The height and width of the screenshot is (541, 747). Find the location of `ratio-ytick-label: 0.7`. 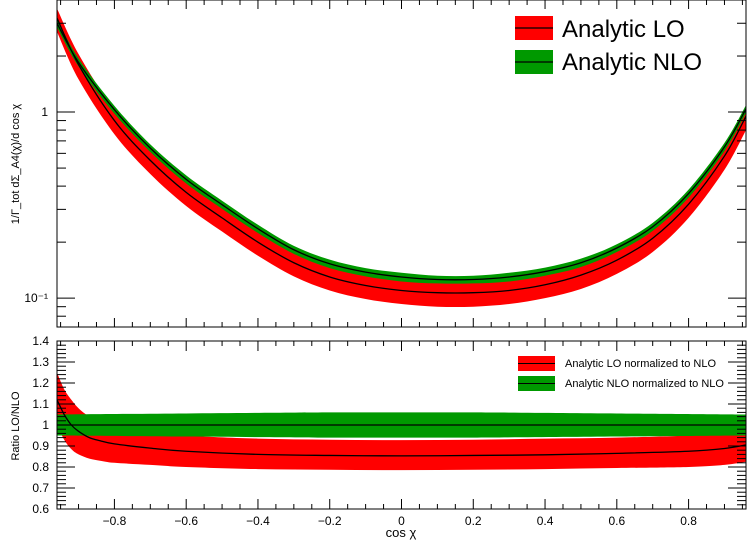

ratio-ytick-label: 0.7 is located at coordinates (40, 488).